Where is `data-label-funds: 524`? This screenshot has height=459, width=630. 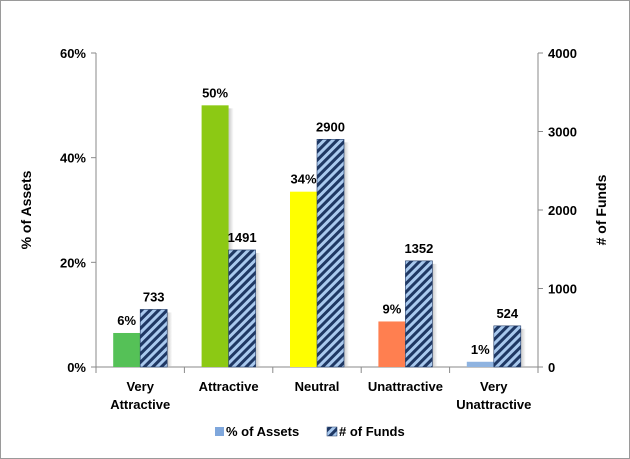
data-label-funds: 524 is located at coordinates (507, 313).